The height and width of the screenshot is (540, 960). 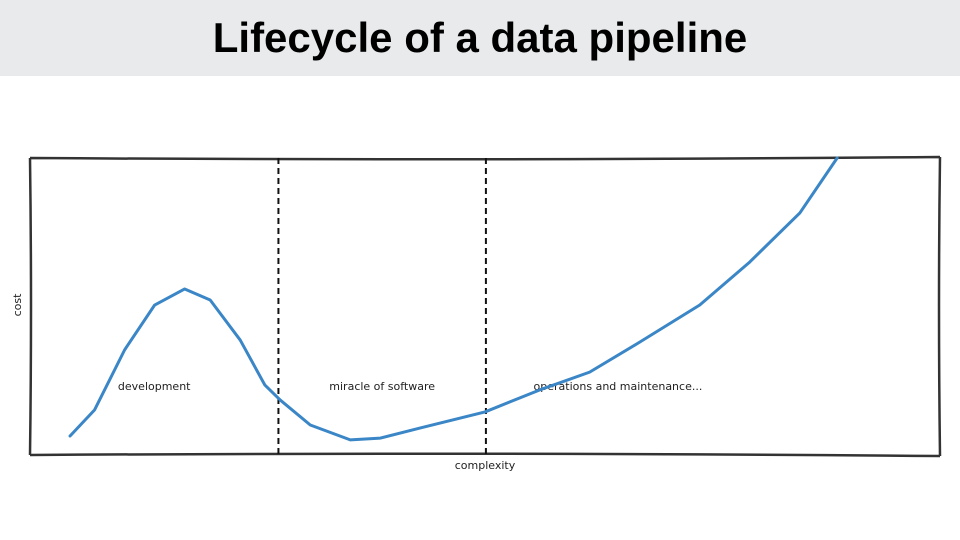 What do you see at coordinates (382, 386) in the screenshot?
I see `phase-label: miracle of software` at bounding box center [382, 386].